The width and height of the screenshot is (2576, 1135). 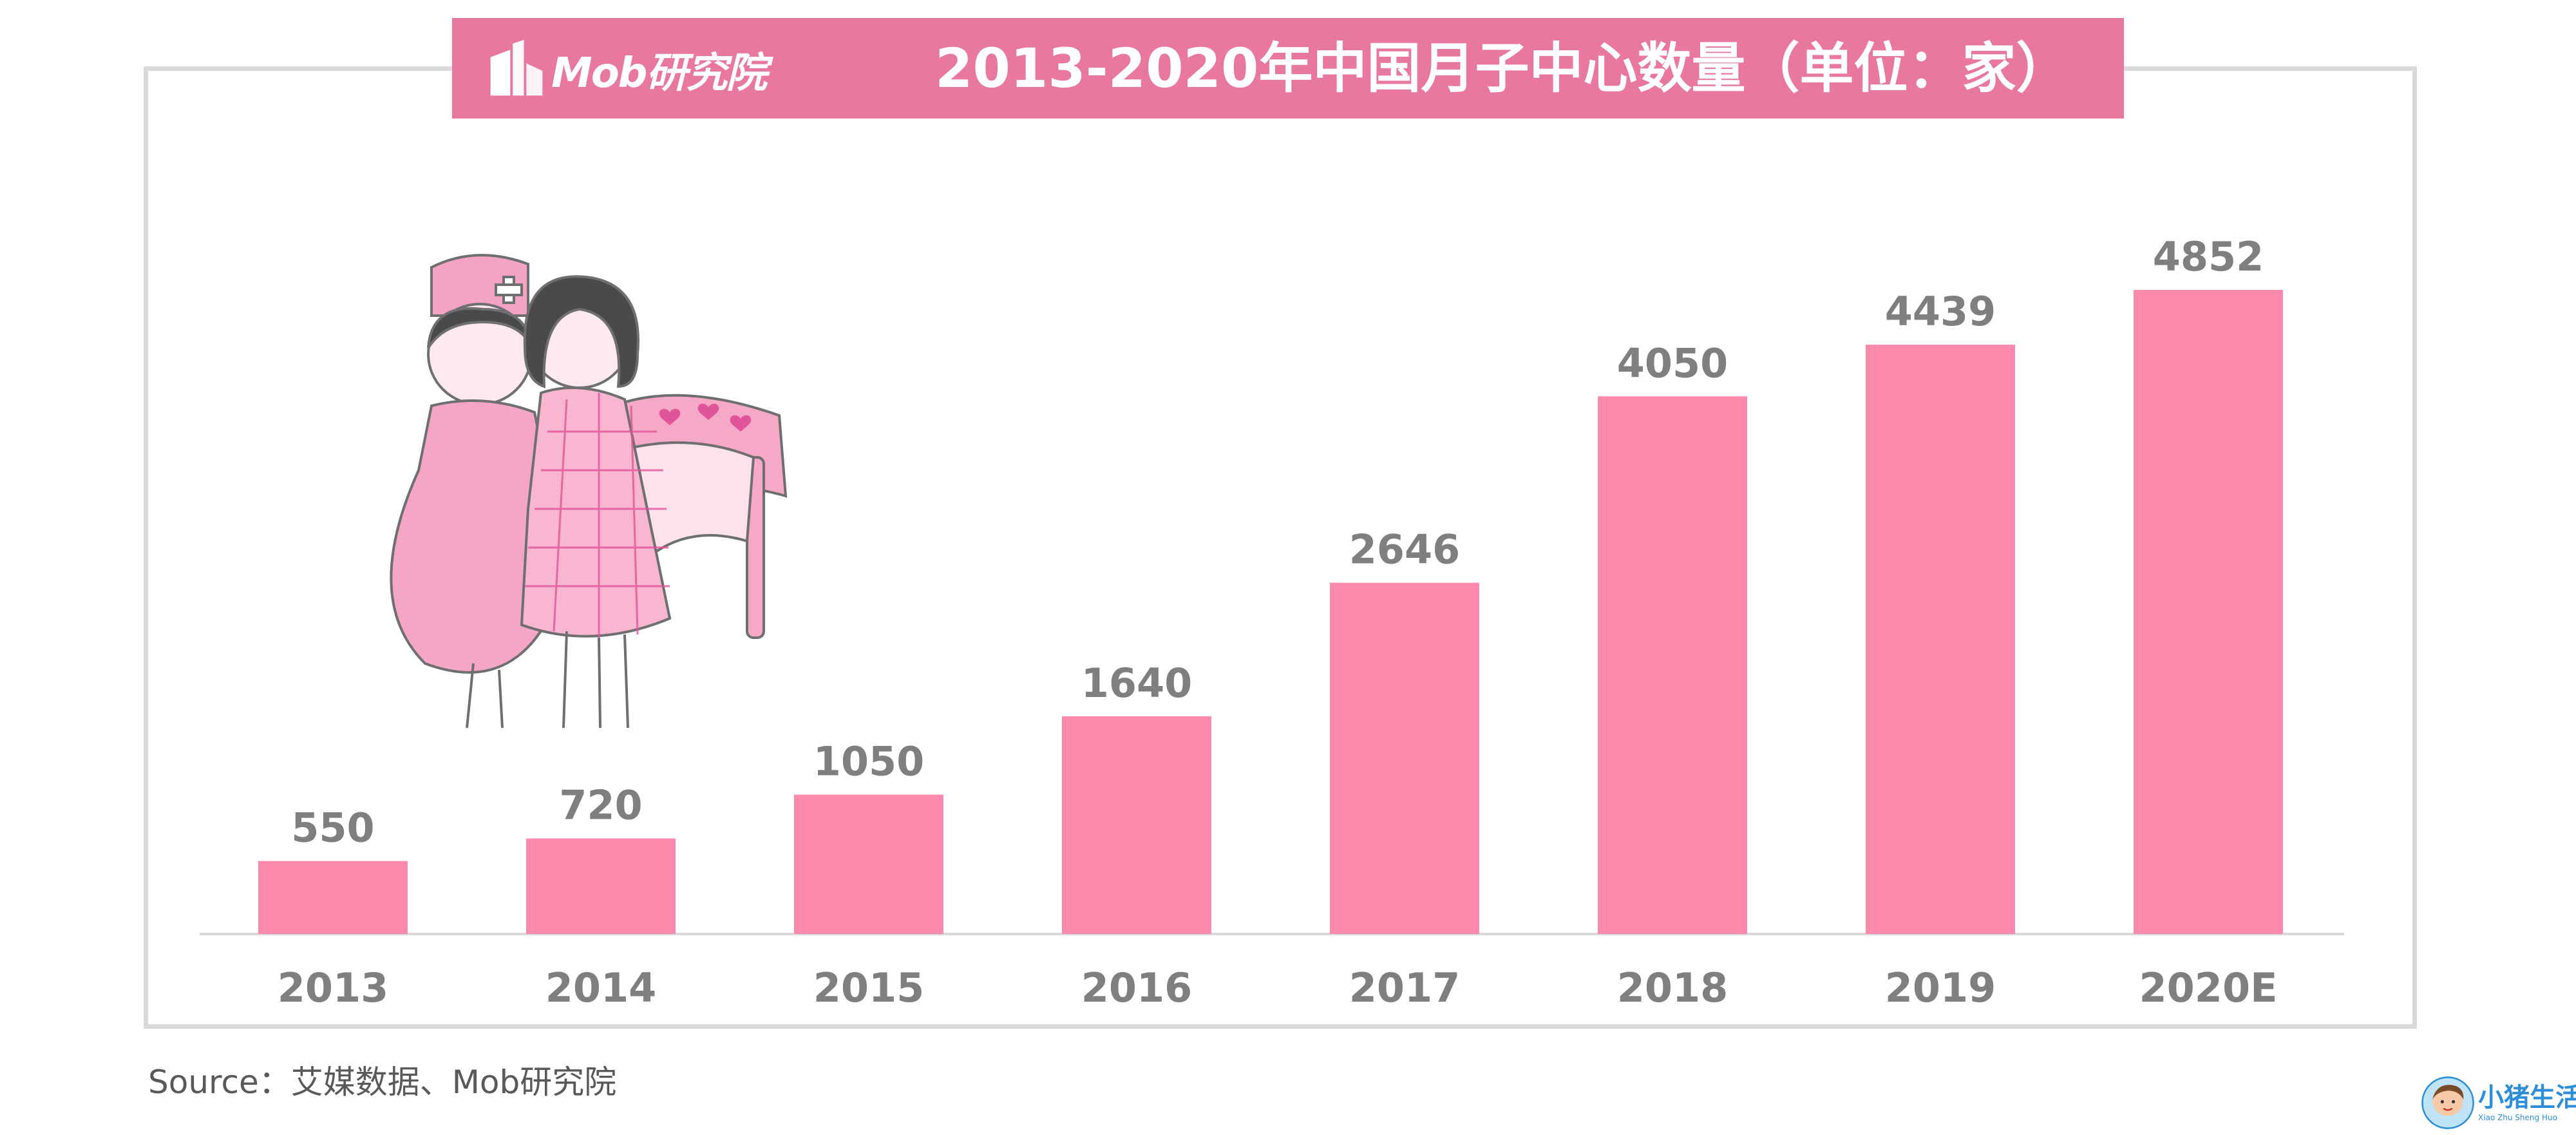 I want to click on value-label-2020E: 4852, so click(x=2208, y=256).